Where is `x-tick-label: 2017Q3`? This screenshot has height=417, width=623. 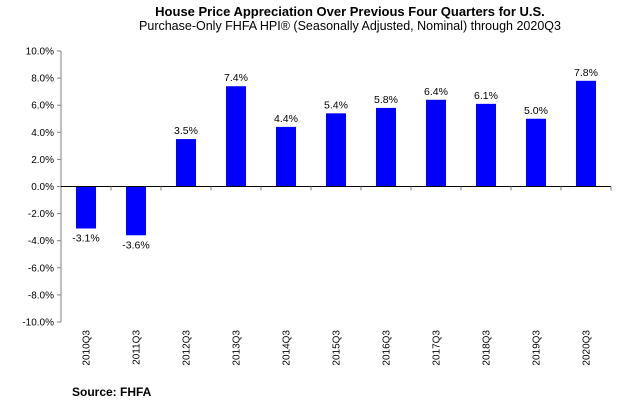
x-tick-label: 2017Q3 is located at coordinates (437, 348).